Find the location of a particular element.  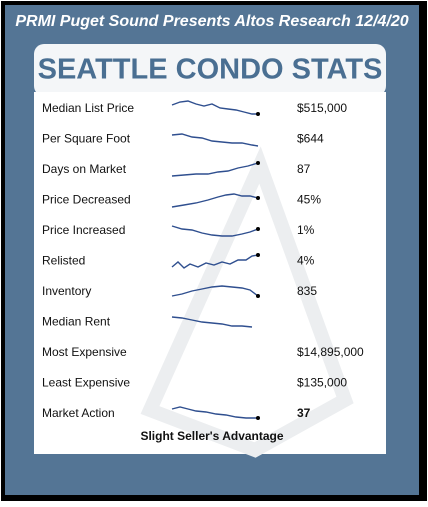

row-label: Median List Price is located at coordinates (88, 108).